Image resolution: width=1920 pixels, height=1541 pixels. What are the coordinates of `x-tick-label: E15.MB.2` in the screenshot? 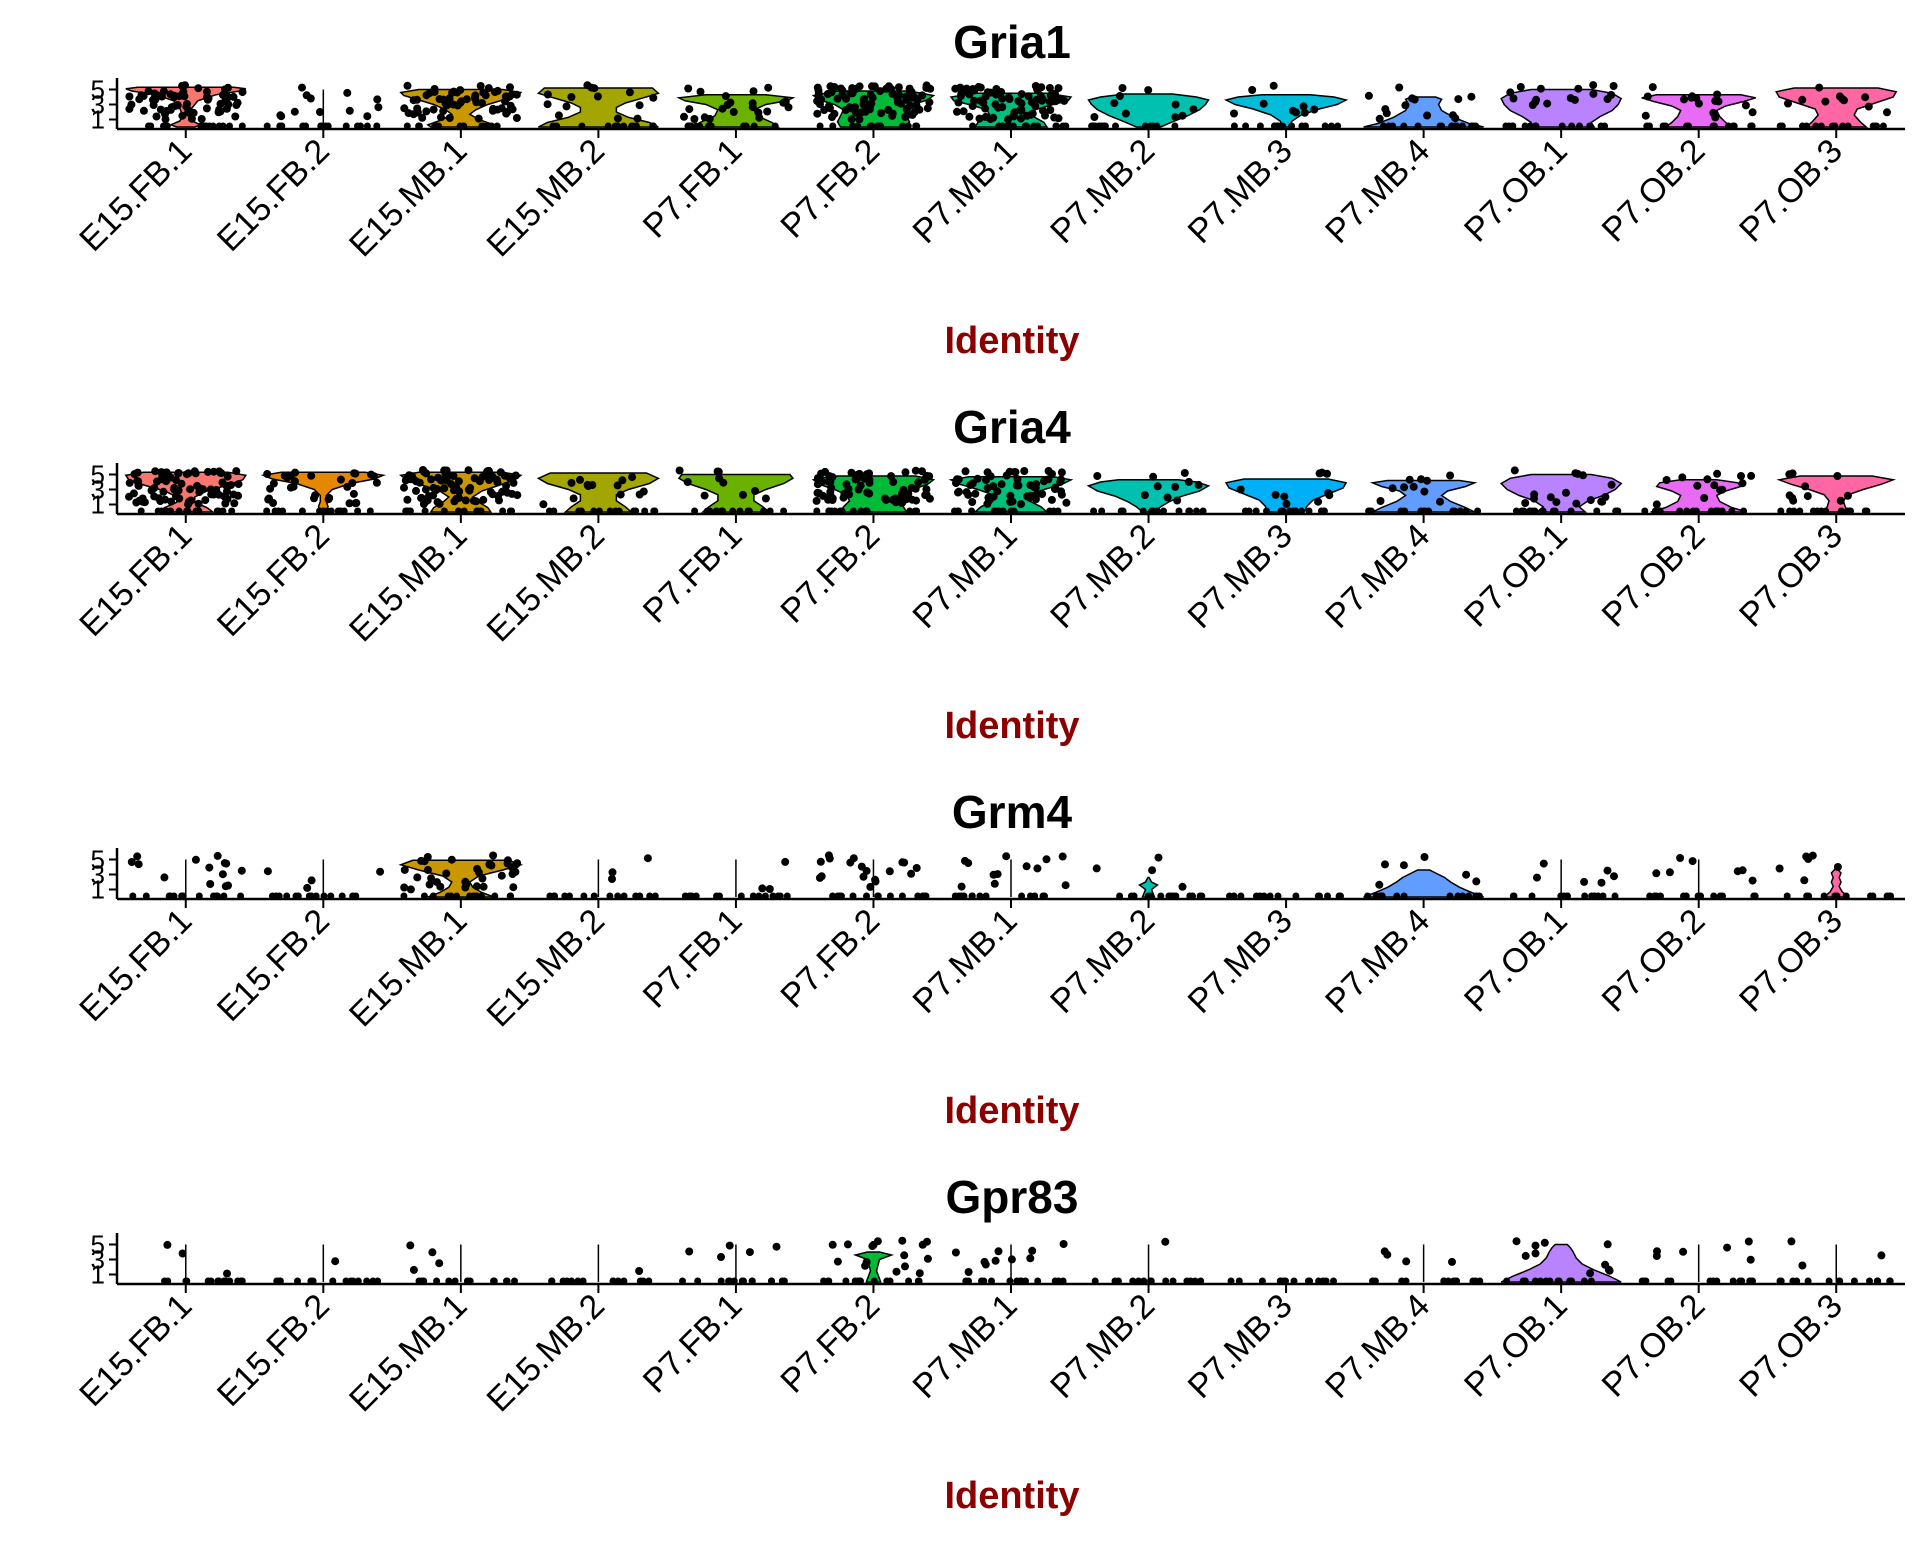 It's located at (546, 583).